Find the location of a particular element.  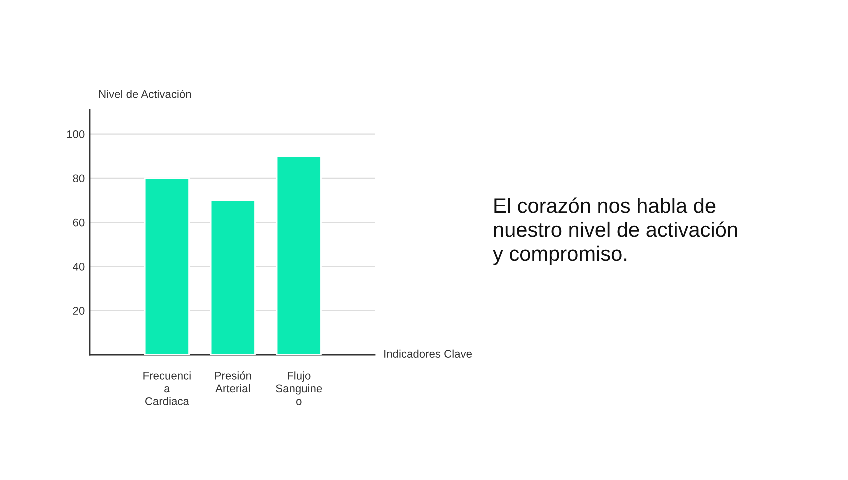

y-tick-label: 100 is located at coordinates (76, 134).